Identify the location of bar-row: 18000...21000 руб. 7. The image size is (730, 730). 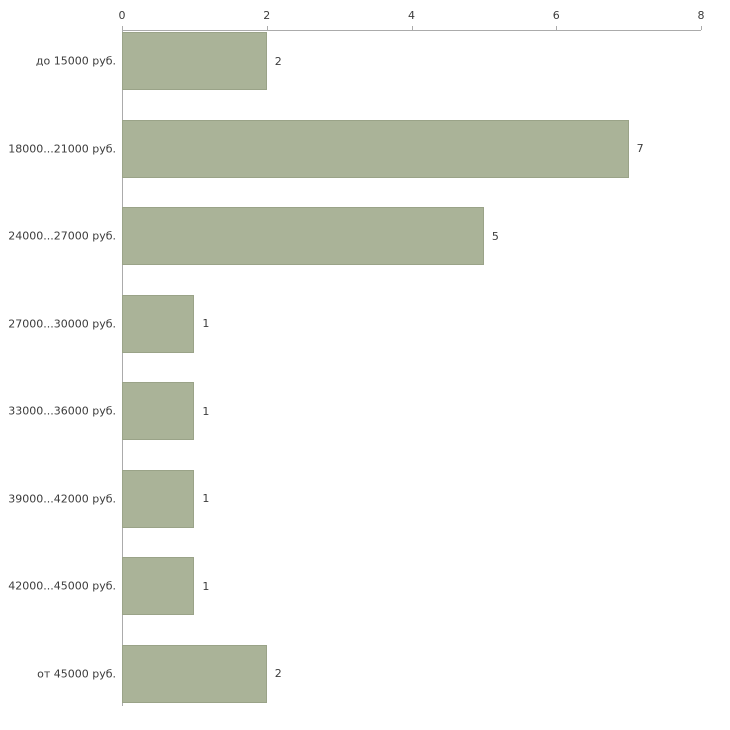
(369, 148).